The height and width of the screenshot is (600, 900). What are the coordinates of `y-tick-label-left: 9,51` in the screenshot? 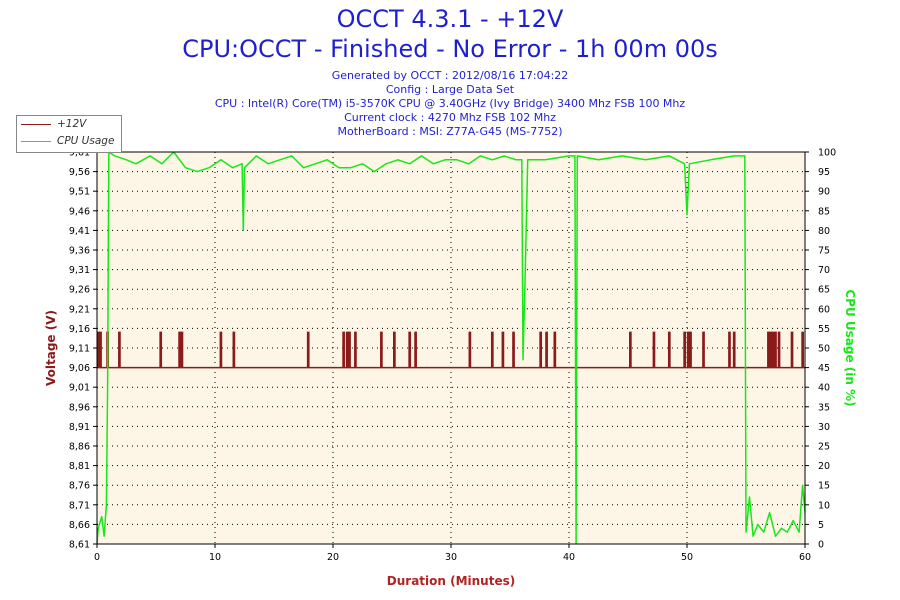 It's located at (79, 192).